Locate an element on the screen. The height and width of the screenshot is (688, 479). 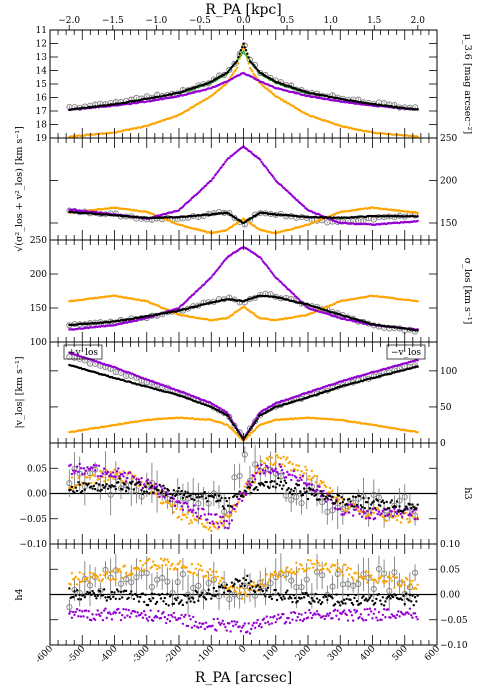
y-tick-label: 18 is located at coordinates (42, 126).